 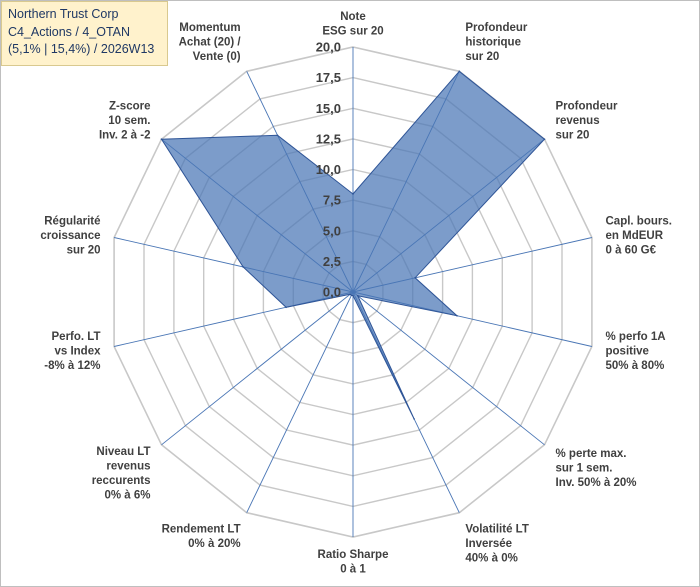 What do you see at coordinates (328, 77) in the screenshot?
I see `tick-label-7: 17,5` at bounding box center [328, 77].